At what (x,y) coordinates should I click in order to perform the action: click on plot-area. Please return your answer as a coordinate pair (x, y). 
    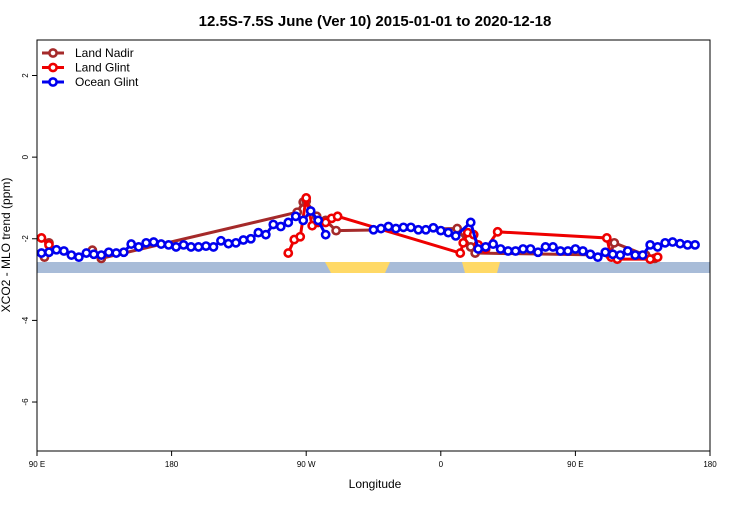
    Looking at the image, I should click on (368, 229).